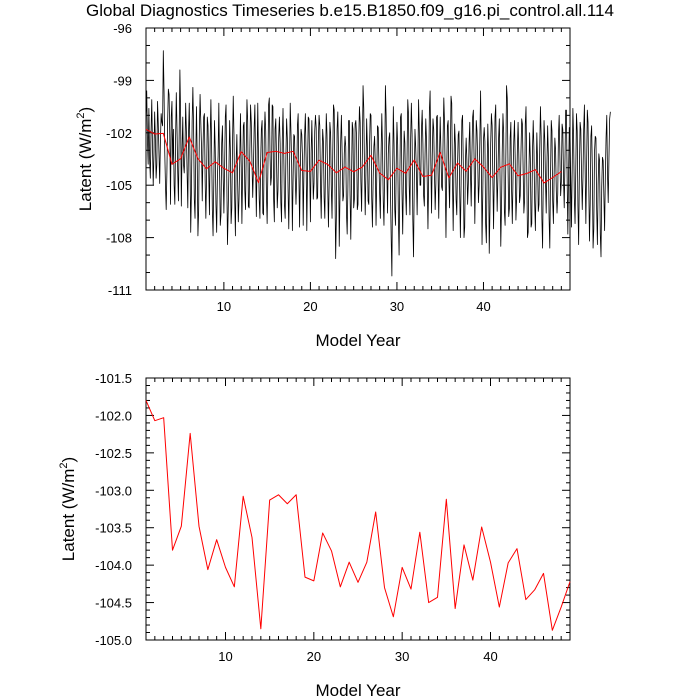  What do you see at coordinates (119, 238) in the screenshot?
I see `y-tick-label: -108` at bounding box center [119, 238].